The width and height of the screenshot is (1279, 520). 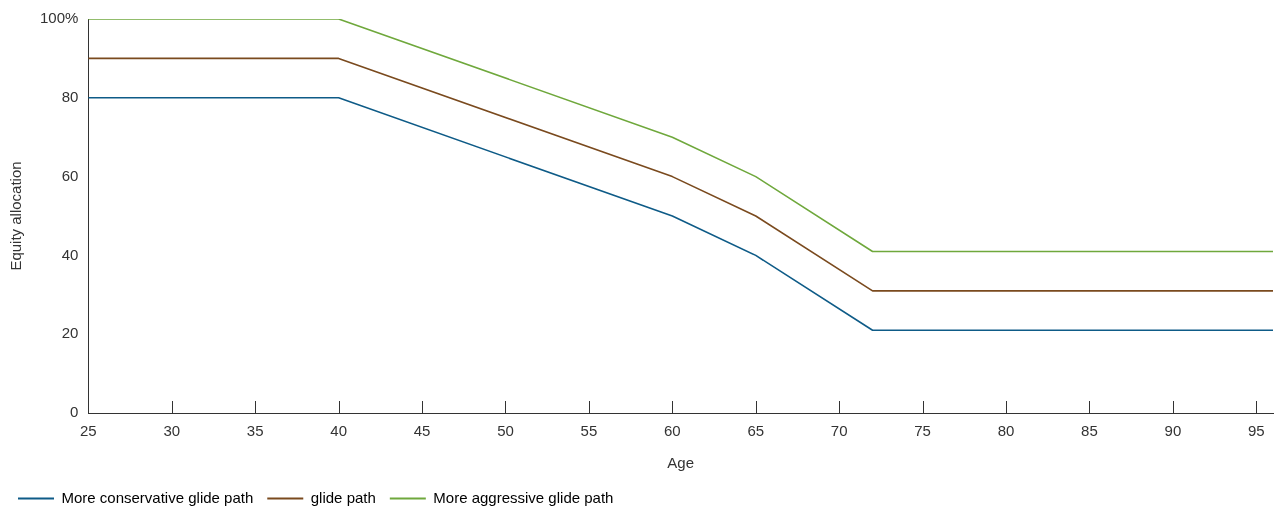 I want to click on x-tick-label: 70, so click(x=839, y=431).